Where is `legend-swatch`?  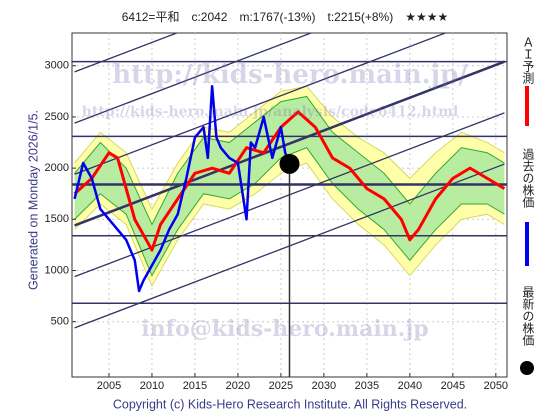
legend-swatch is located at coordinates (527, 368).